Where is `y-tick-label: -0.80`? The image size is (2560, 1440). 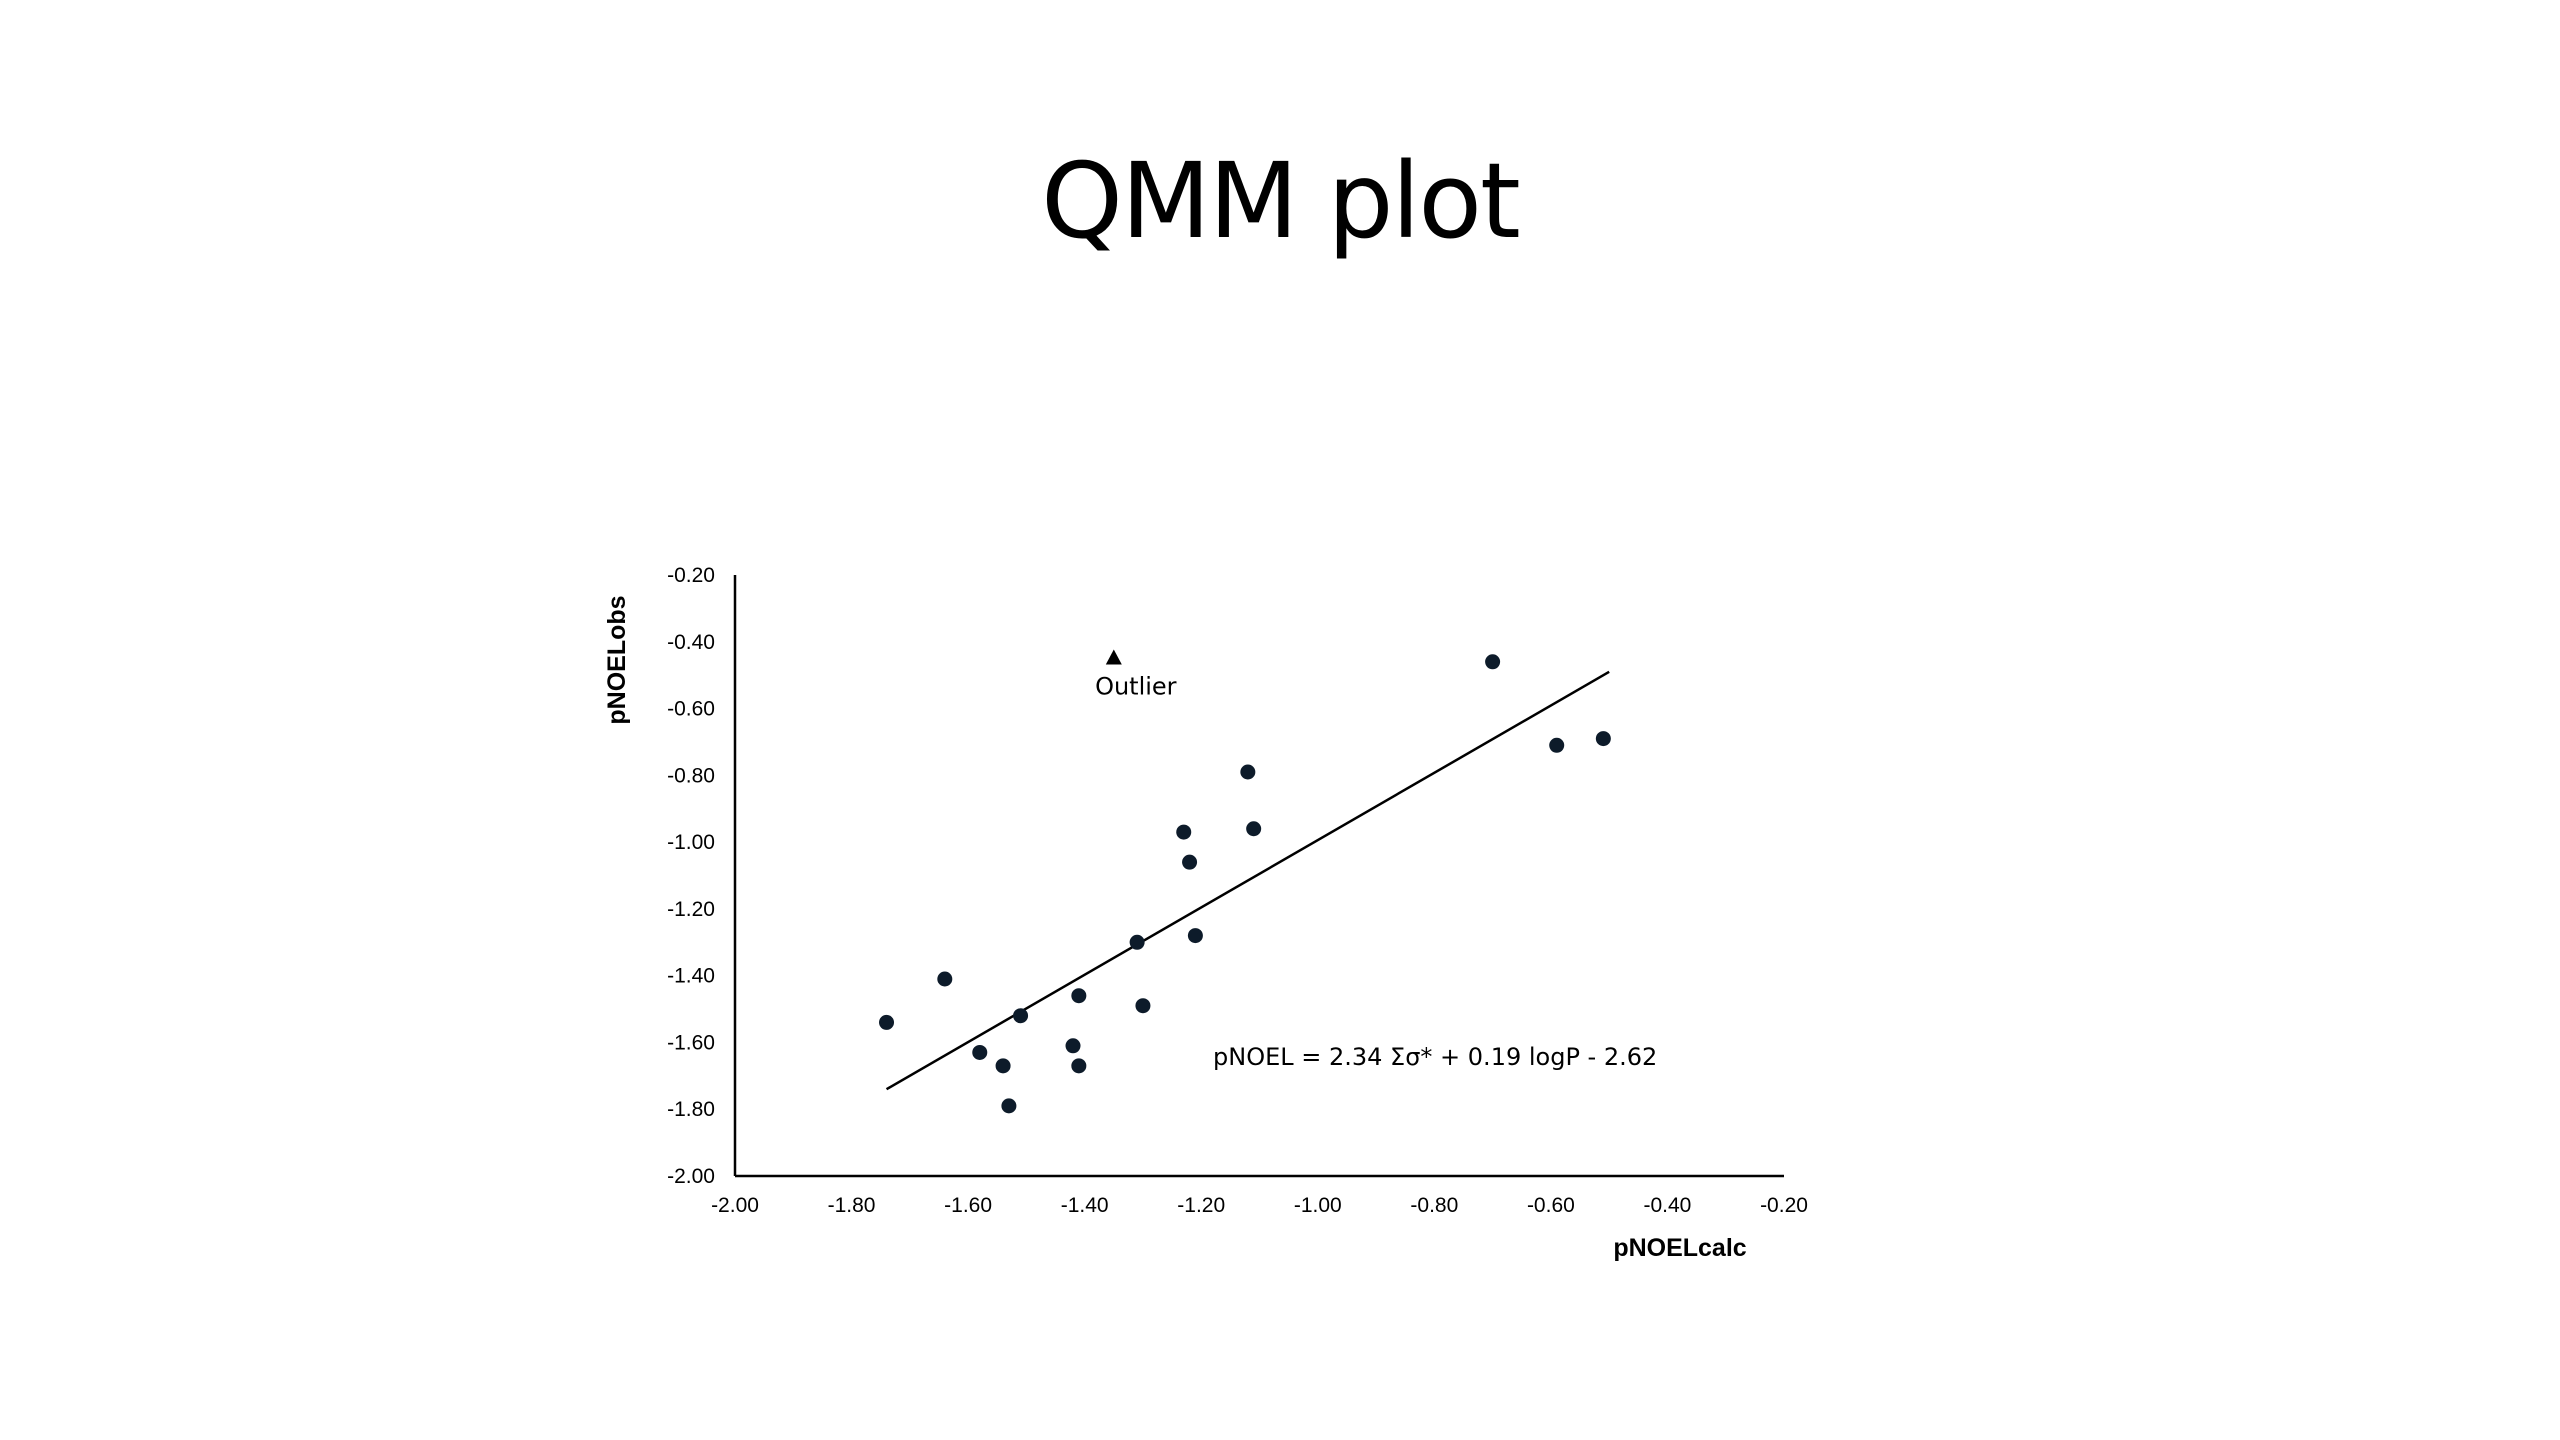 y-tick-label: -0.80 is located at coordinates (691, 775).